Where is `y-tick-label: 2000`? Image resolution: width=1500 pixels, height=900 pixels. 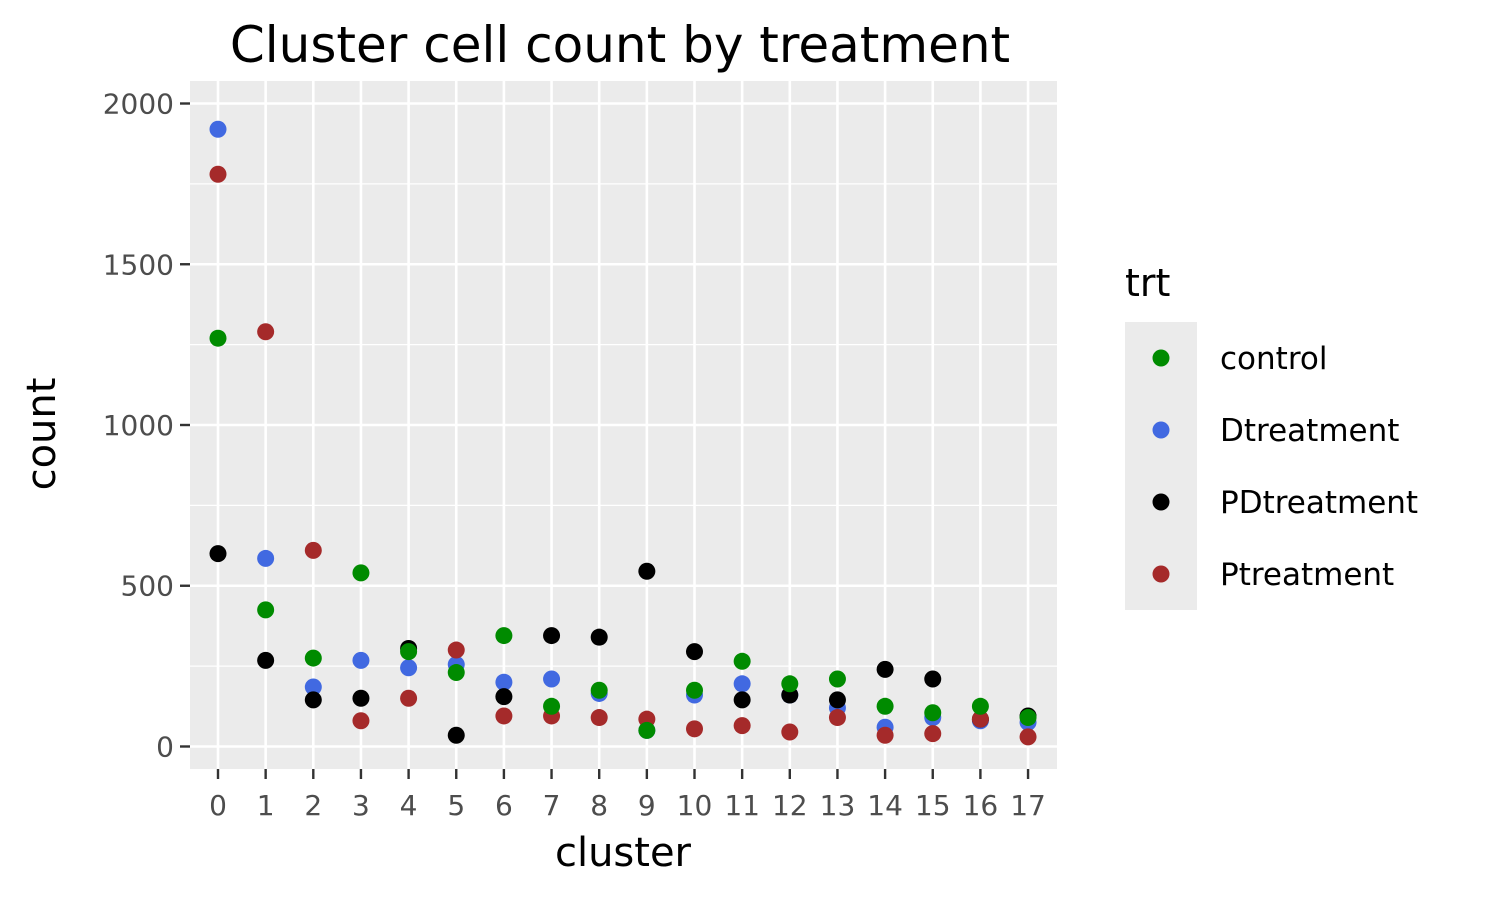 y-tick-label: 2000 is located at coordinates (138, 104).